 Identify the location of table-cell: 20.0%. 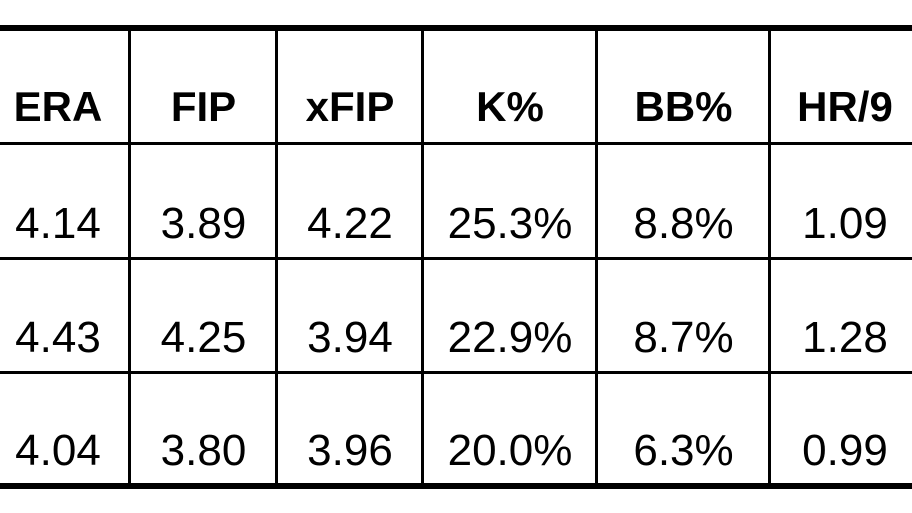
(510, 450).